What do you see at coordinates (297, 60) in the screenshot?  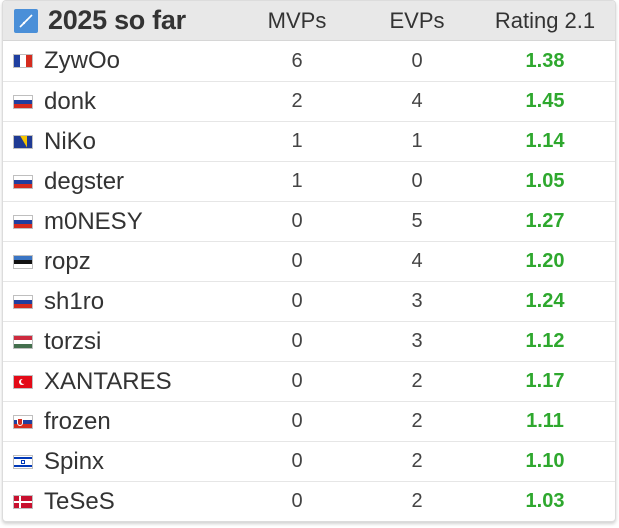 I see `mvps-value: 6` at bounding box center [297, 60].